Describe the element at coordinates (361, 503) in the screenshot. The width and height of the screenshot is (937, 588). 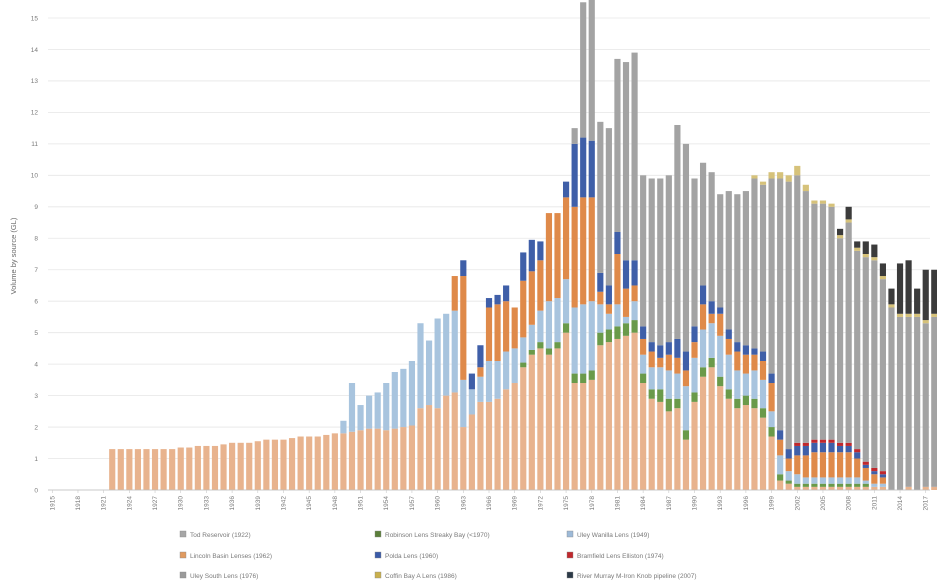
I see `x-tick-label: 1951` at that location.